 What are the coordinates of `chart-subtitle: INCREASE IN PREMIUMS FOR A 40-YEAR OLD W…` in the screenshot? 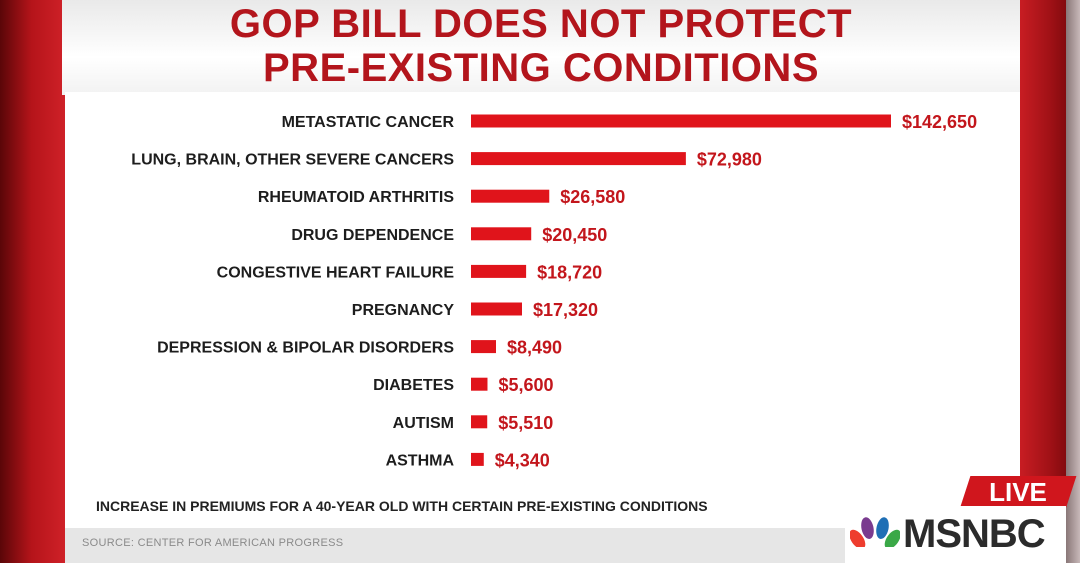 It's located at (402, 506).